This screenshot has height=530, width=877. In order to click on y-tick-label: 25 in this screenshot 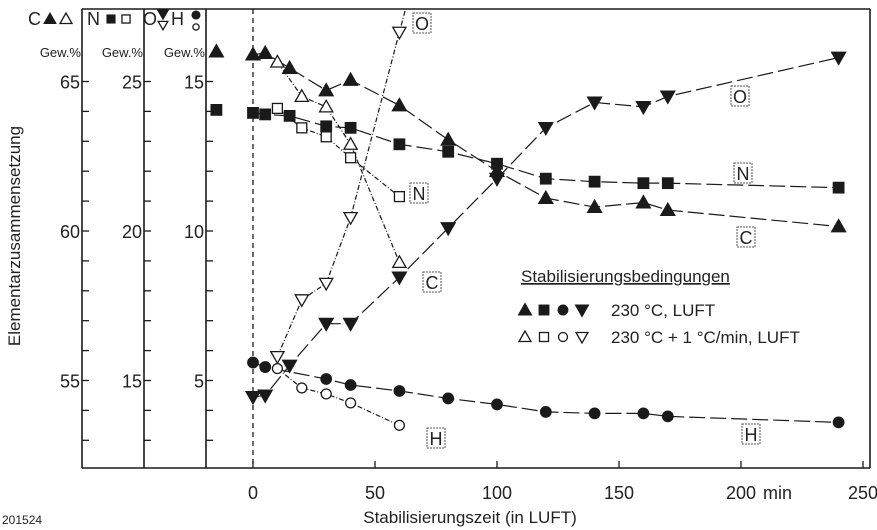, I will do `click(132, 83)`.